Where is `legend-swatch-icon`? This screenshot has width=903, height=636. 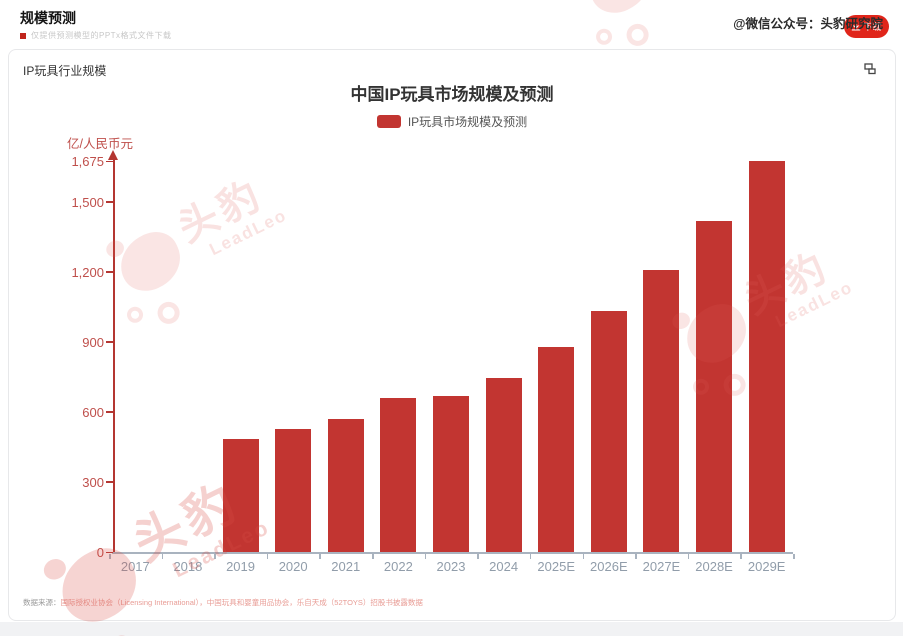 legend-swatch-icon is located at coordinates (388, 121).